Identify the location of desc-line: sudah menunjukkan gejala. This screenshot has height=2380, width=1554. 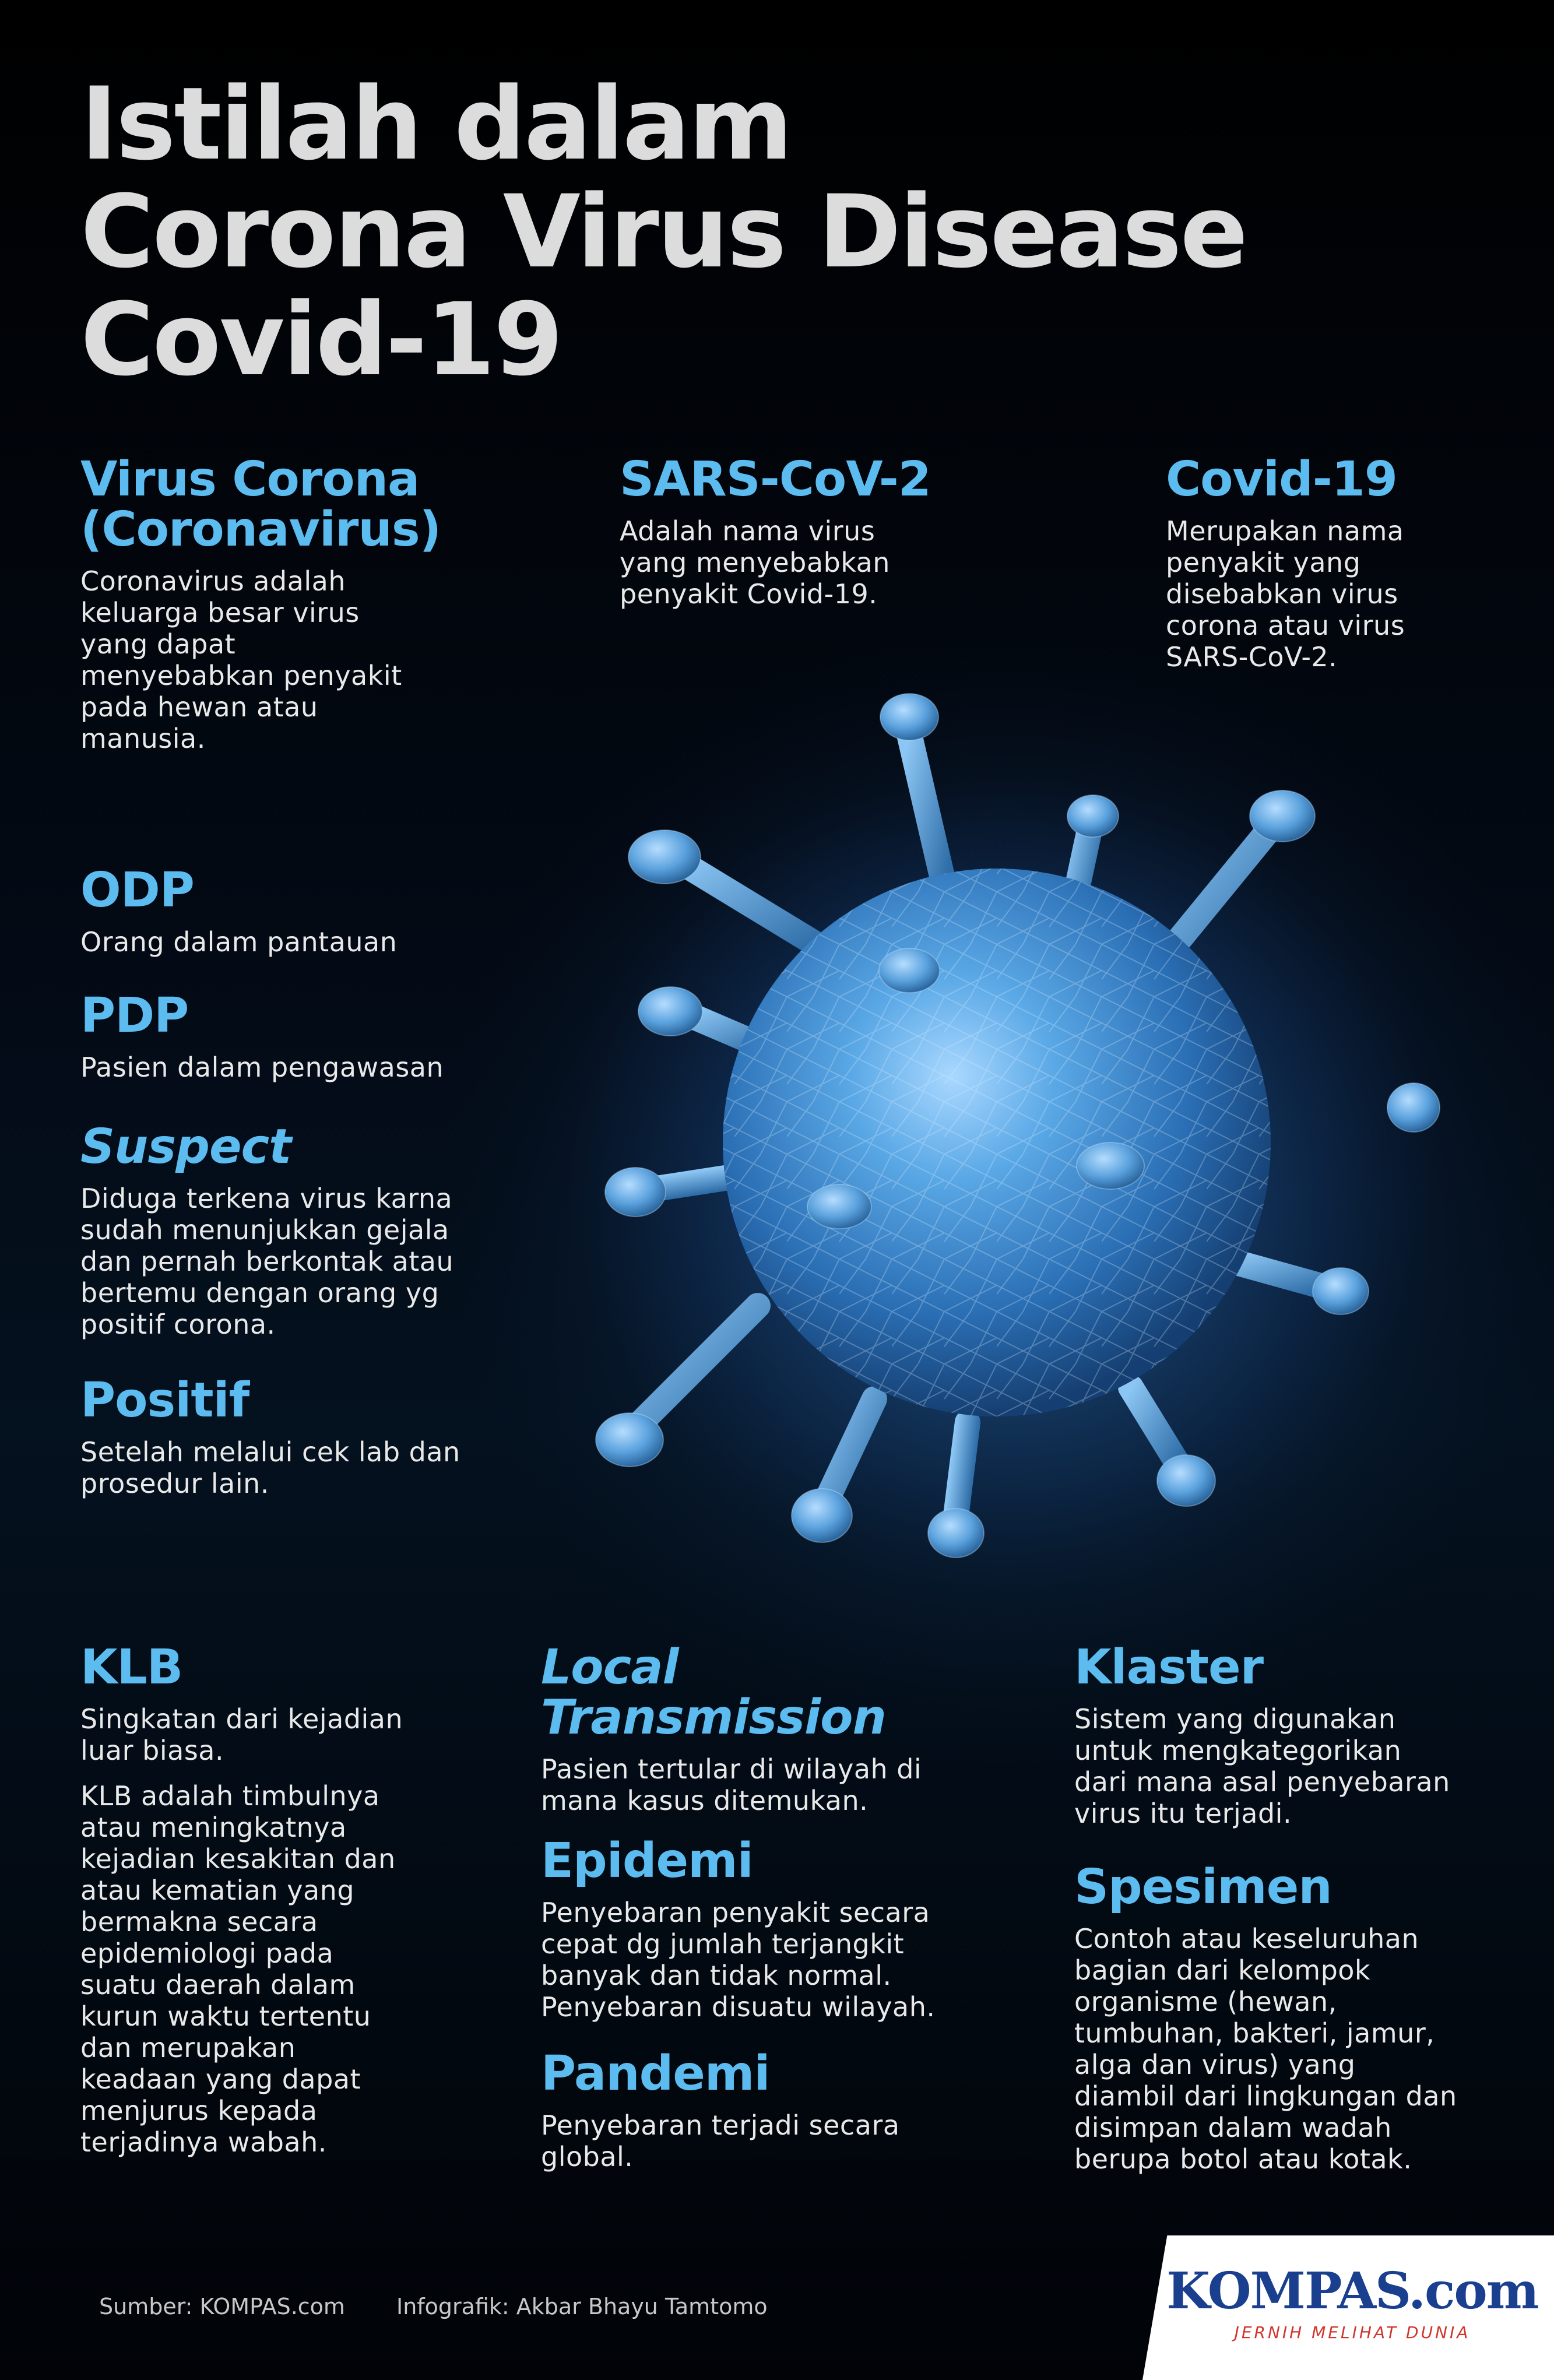
(264, 1230).